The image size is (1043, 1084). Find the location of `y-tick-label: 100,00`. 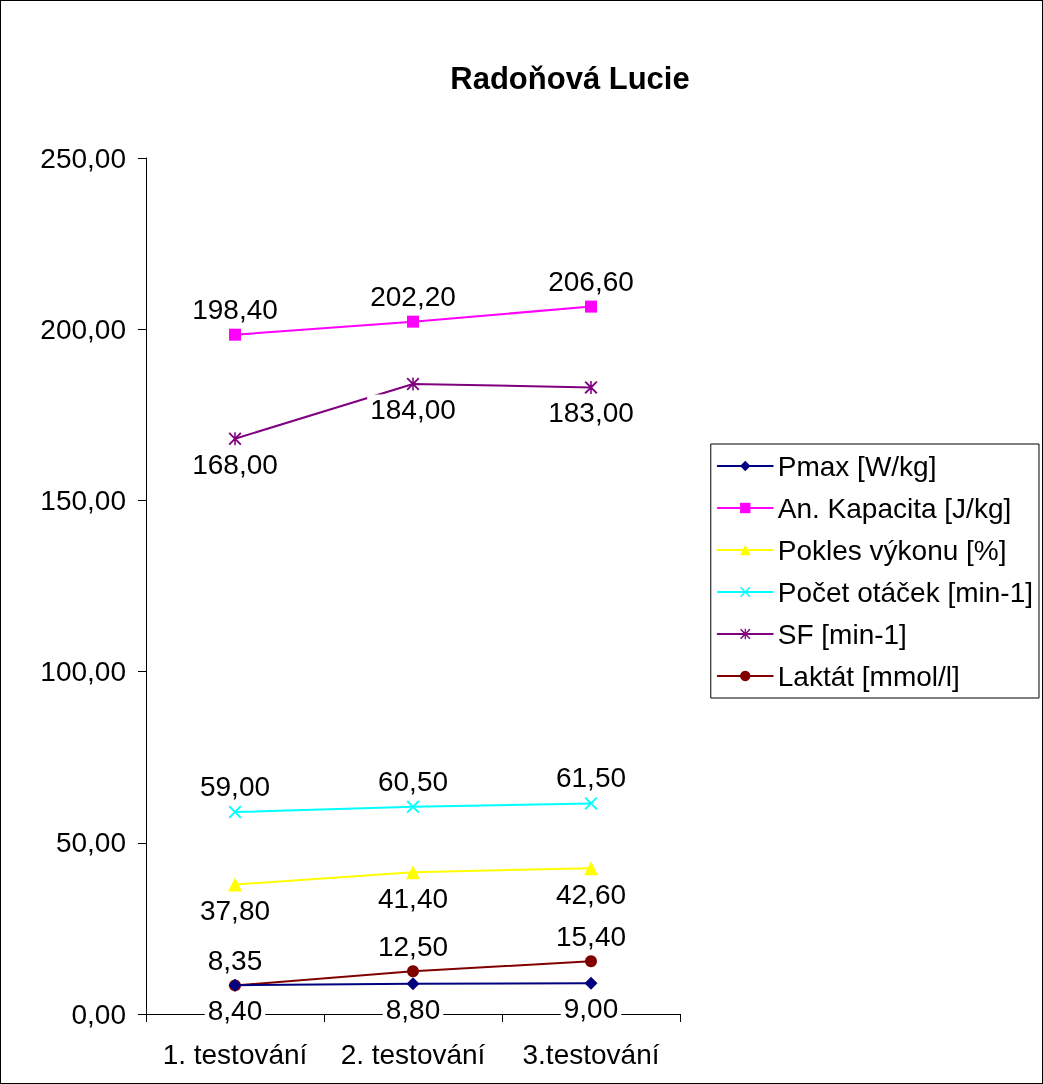

y-tick-label: 100,00 is located at coordinates (83, 672).